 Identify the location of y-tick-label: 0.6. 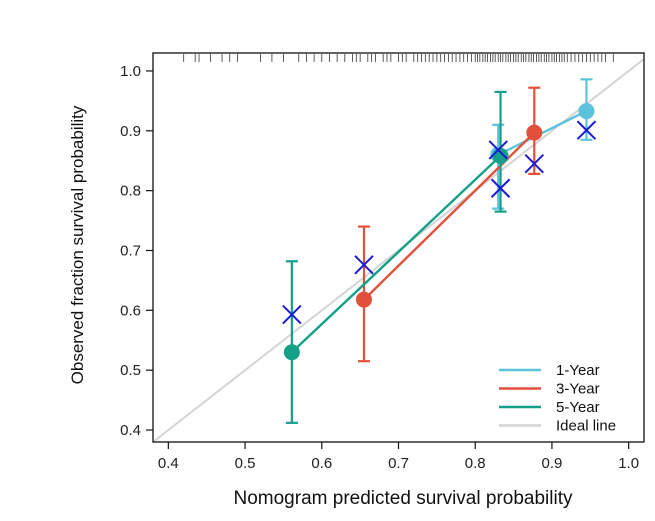
(130, 310).